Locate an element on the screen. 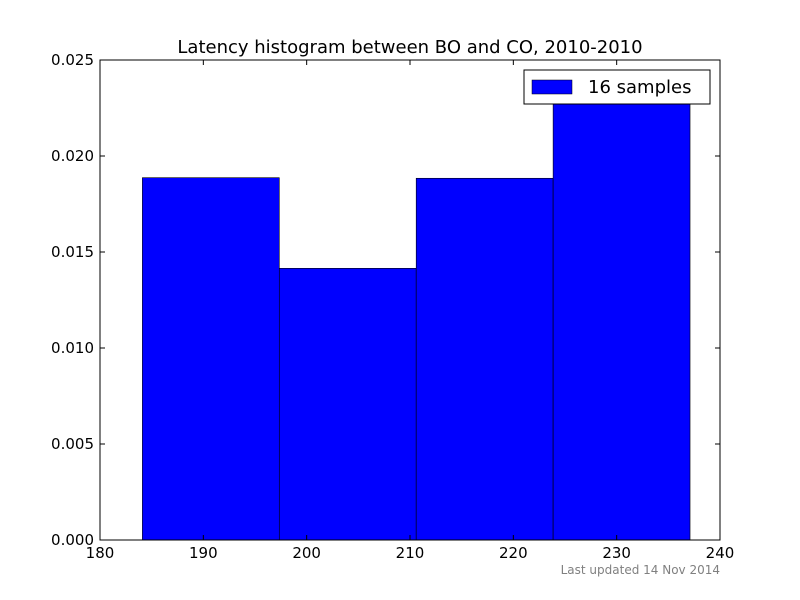 This screenshot has width=800, height=600. y-tick-label: 0.005 is located at coordinates (72, 444).